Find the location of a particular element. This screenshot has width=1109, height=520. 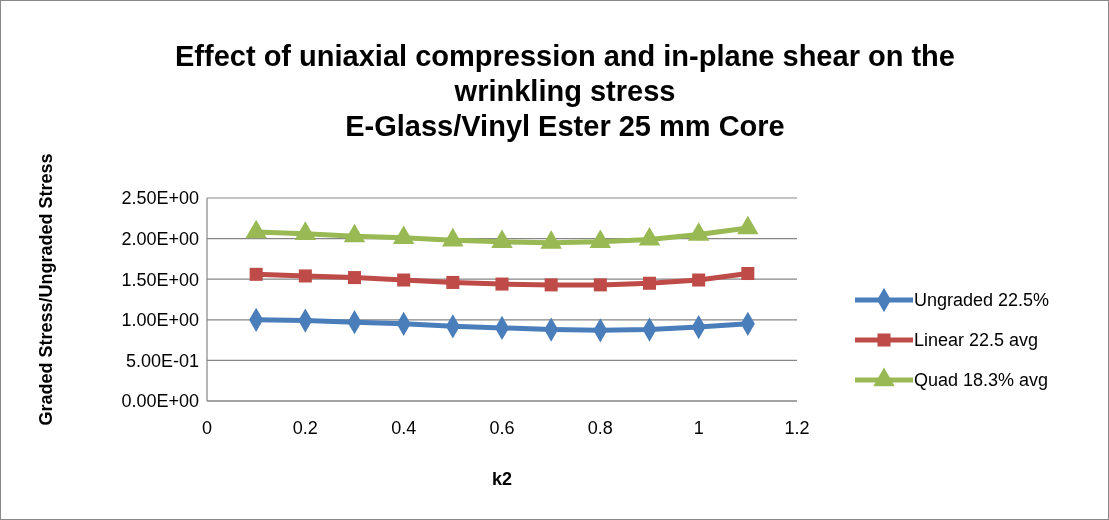

legend-label: Quad 18.3% avg is located at coordinates (981, 380).